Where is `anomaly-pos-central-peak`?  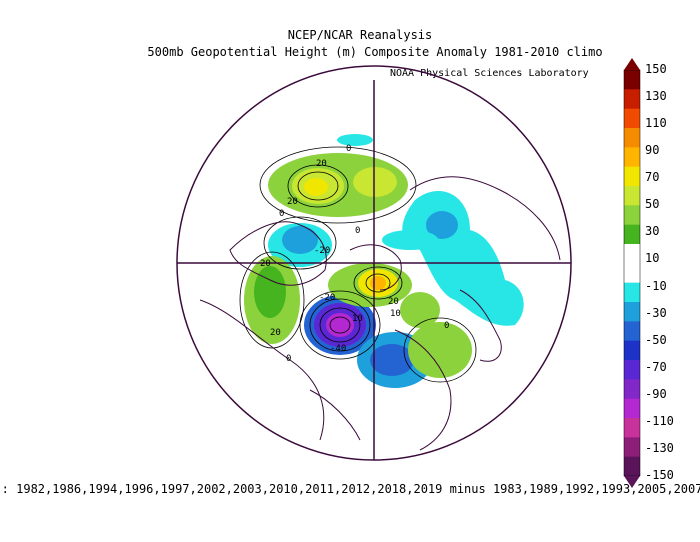
anomaly-pos-central-peak is located at coordinates (378, 283).